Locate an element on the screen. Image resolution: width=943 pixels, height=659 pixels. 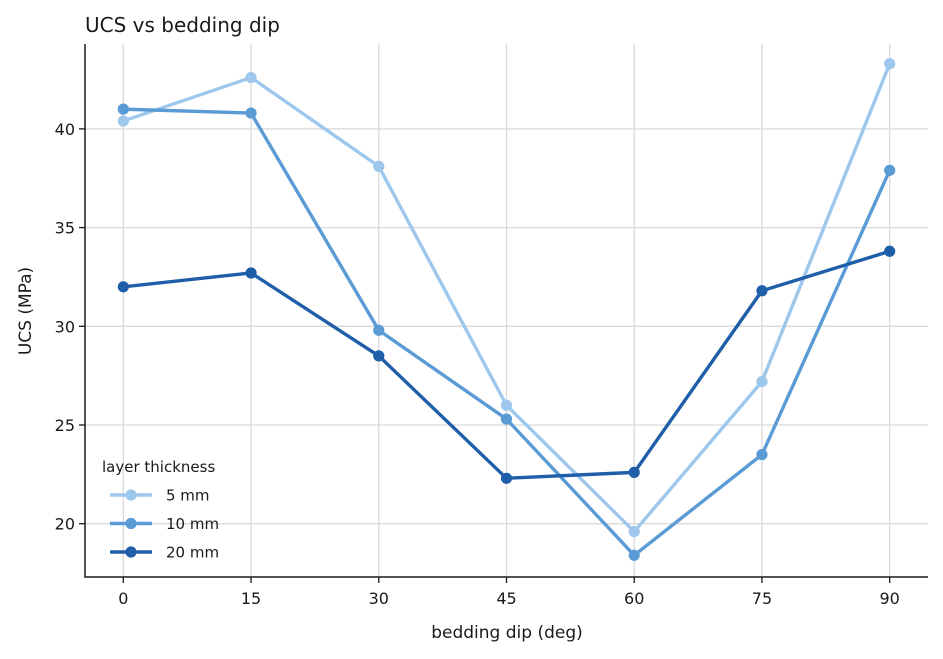
legend: layer thickness 5 mm 10 mm 20 mm is located at coordinates (160, 510).